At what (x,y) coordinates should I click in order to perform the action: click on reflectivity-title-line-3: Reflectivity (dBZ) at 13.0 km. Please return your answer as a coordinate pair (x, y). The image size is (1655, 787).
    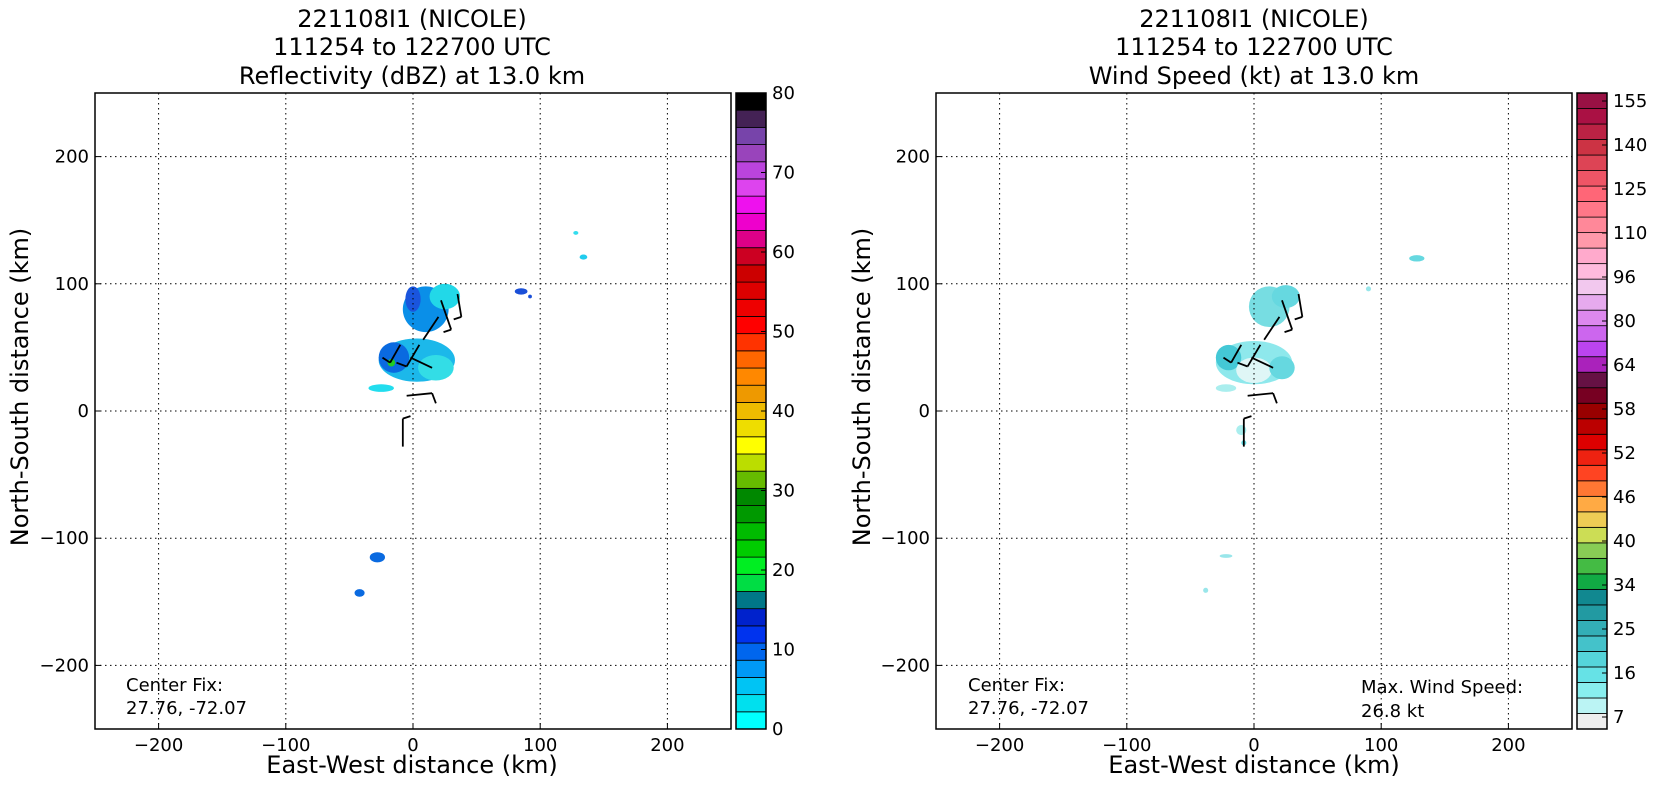
    Looking at the image, I should click on (412, 76).